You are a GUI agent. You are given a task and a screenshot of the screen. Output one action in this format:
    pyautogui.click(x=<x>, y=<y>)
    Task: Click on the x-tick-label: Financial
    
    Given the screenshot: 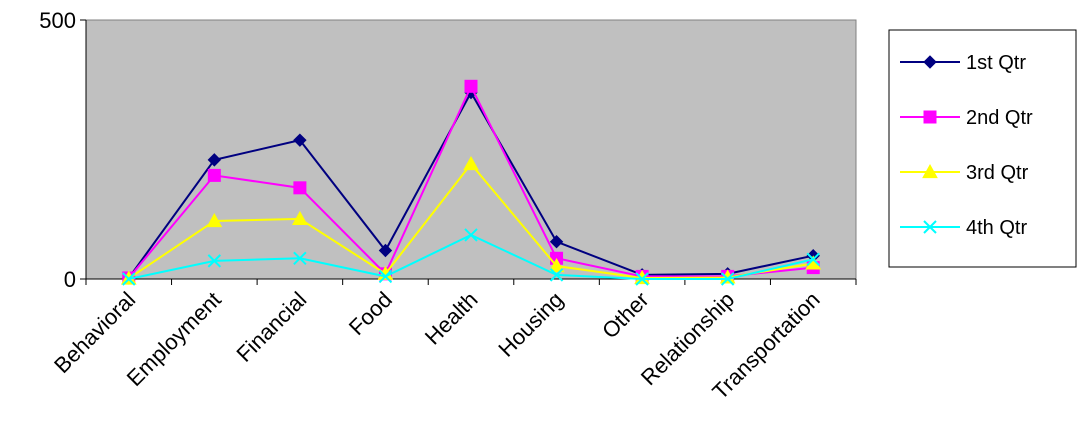 What is the action you would take?
    pyautogui.click(x=271, y=327)
    